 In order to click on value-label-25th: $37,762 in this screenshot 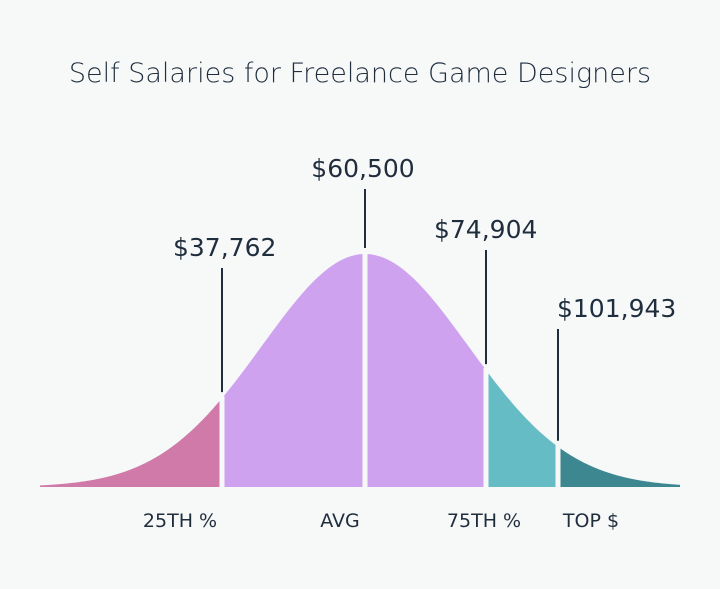, I will do `click(224, 247)`.